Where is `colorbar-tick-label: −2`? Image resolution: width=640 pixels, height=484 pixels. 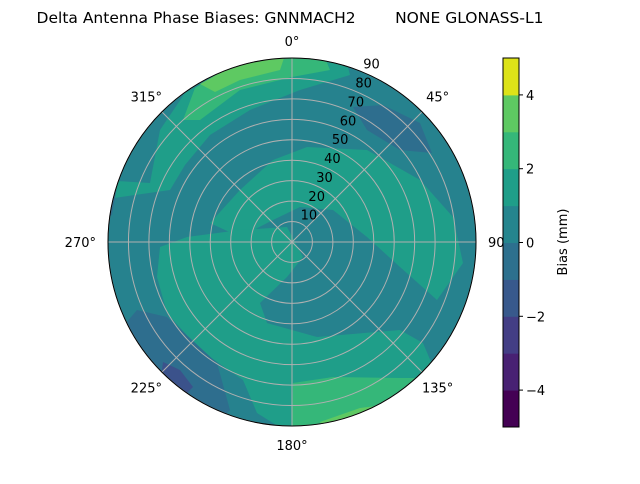 colorbar-tick-label: −2 is located at coordinates (535, 317).